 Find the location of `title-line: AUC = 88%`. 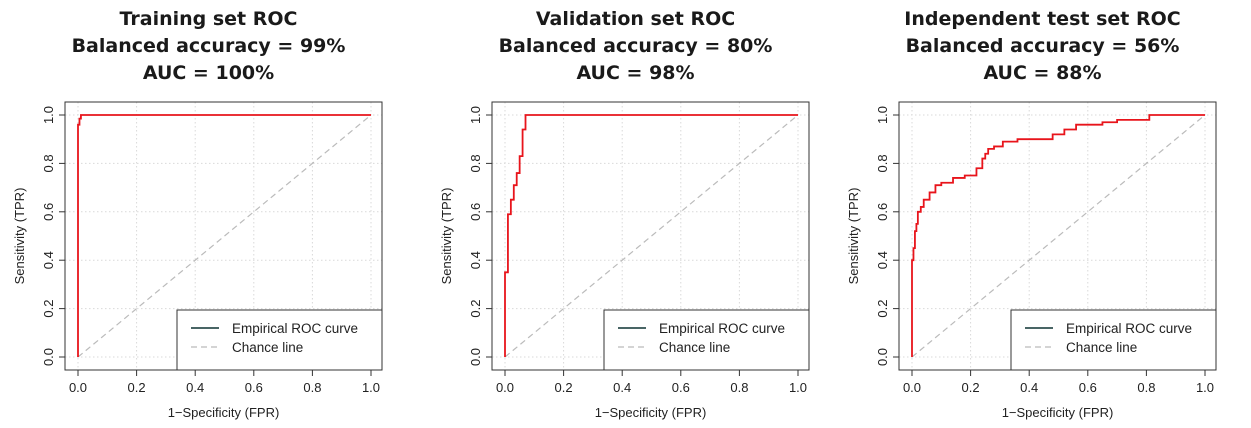

title-line: AUC = 88% is located at coordinates (1042, 73).